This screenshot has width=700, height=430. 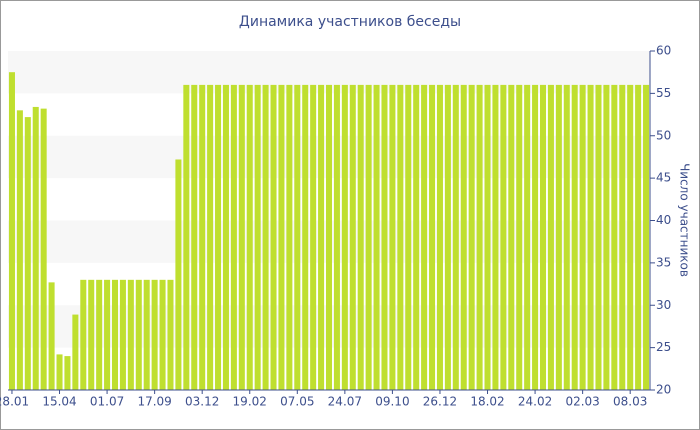 What do you see at coordinates (350, 22) in the screenshot?
I see `chart-title: Динамика участников беседы` at bounding box center [350, 22].